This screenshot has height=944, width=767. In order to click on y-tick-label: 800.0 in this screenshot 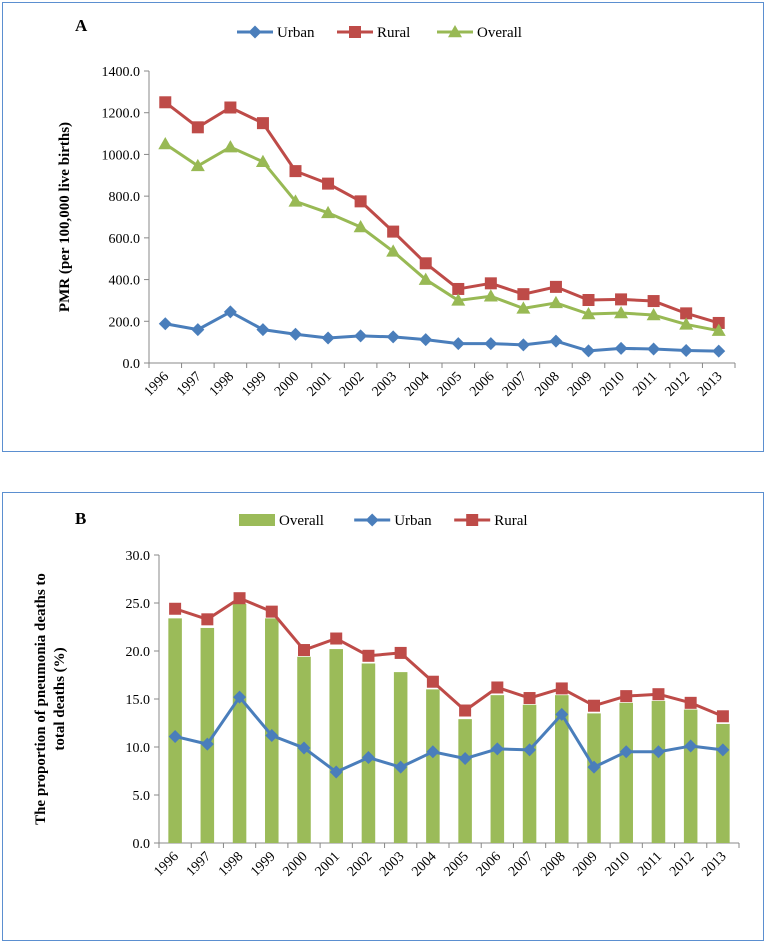, I will do `click(125, 197)`.